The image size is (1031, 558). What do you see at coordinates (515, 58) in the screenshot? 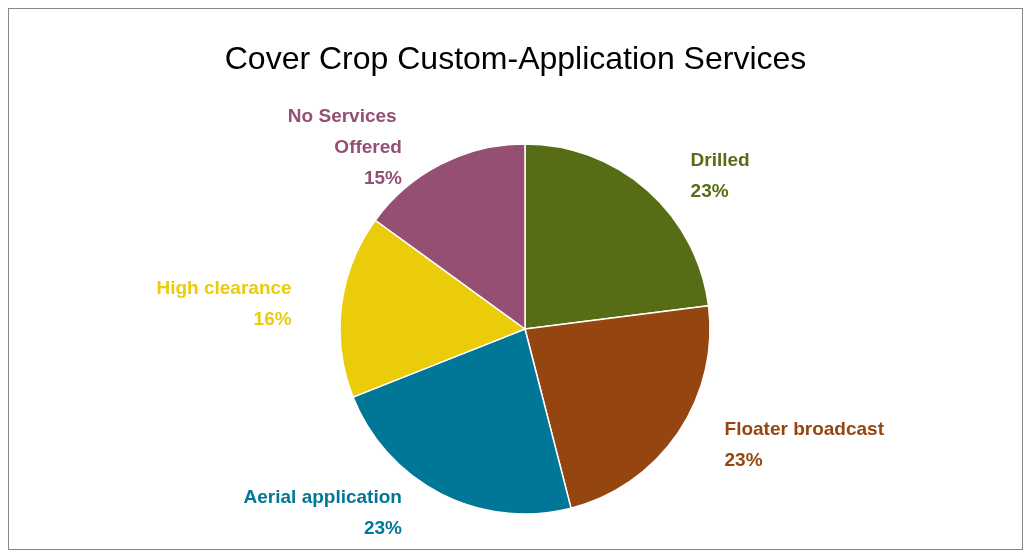
I see `chart-title: Cover Crop Custom-Application Services` at bounding box center [515, 58].